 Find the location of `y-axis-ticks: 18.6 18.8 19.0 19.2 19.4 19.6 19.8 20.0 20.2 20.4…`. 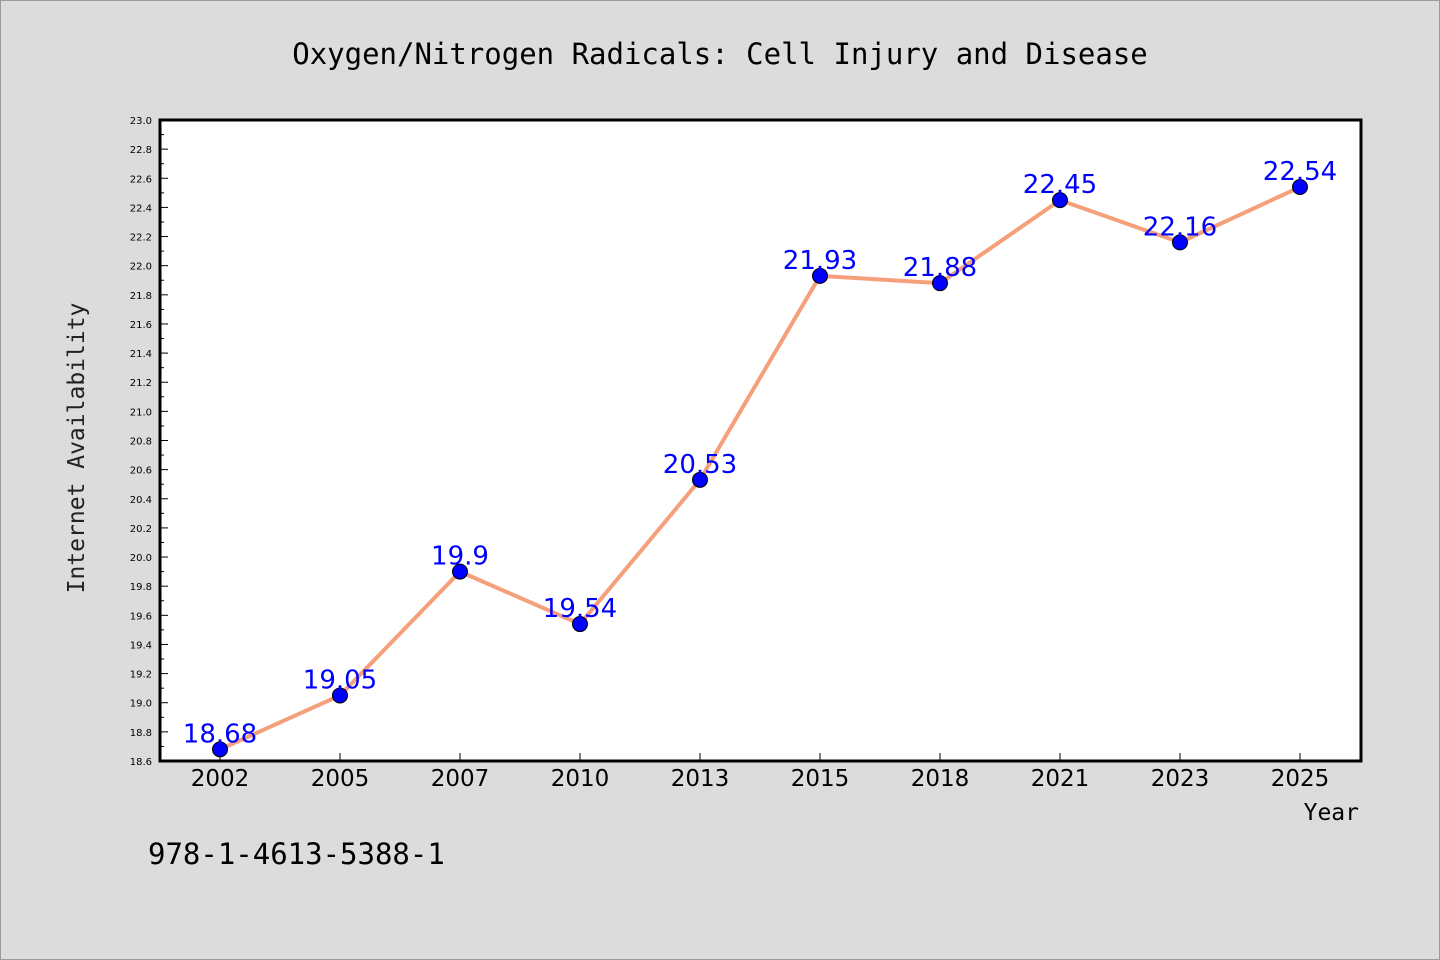

y-axis-ticks: 18.6 18.8 19.0 19.2 19.4 19.6 19.8 20.0 20.2 20.4… is located at coordinates (149, 442).